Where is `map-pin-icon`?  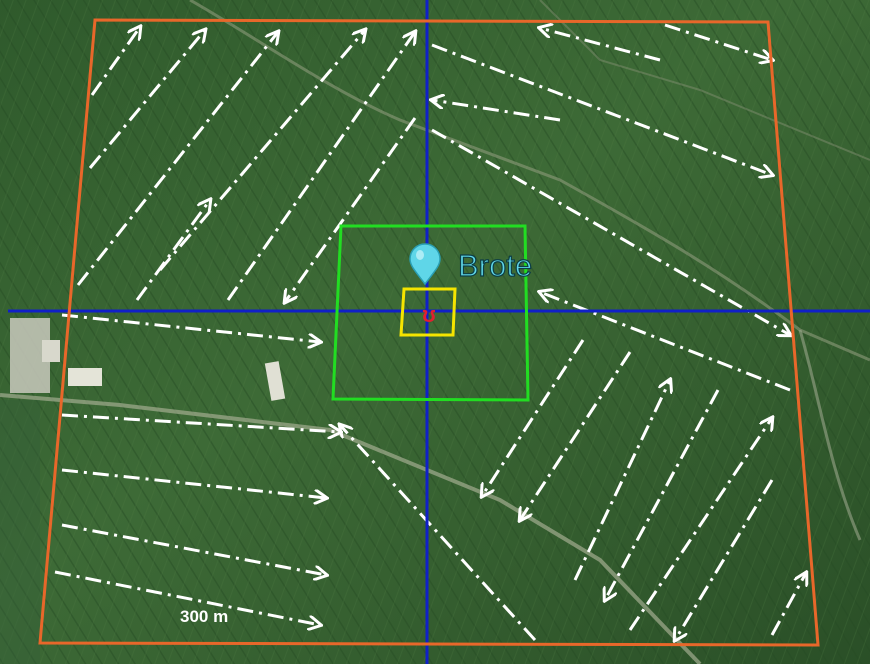
map-pin-icon is located at coordinates (425, 264).